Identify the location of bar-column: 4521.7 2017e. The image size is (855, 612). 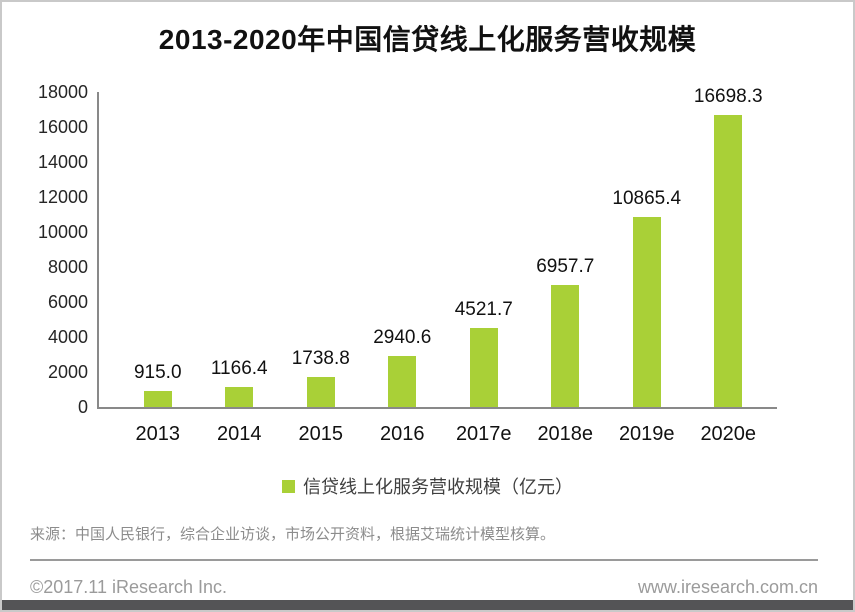
(484, 268).